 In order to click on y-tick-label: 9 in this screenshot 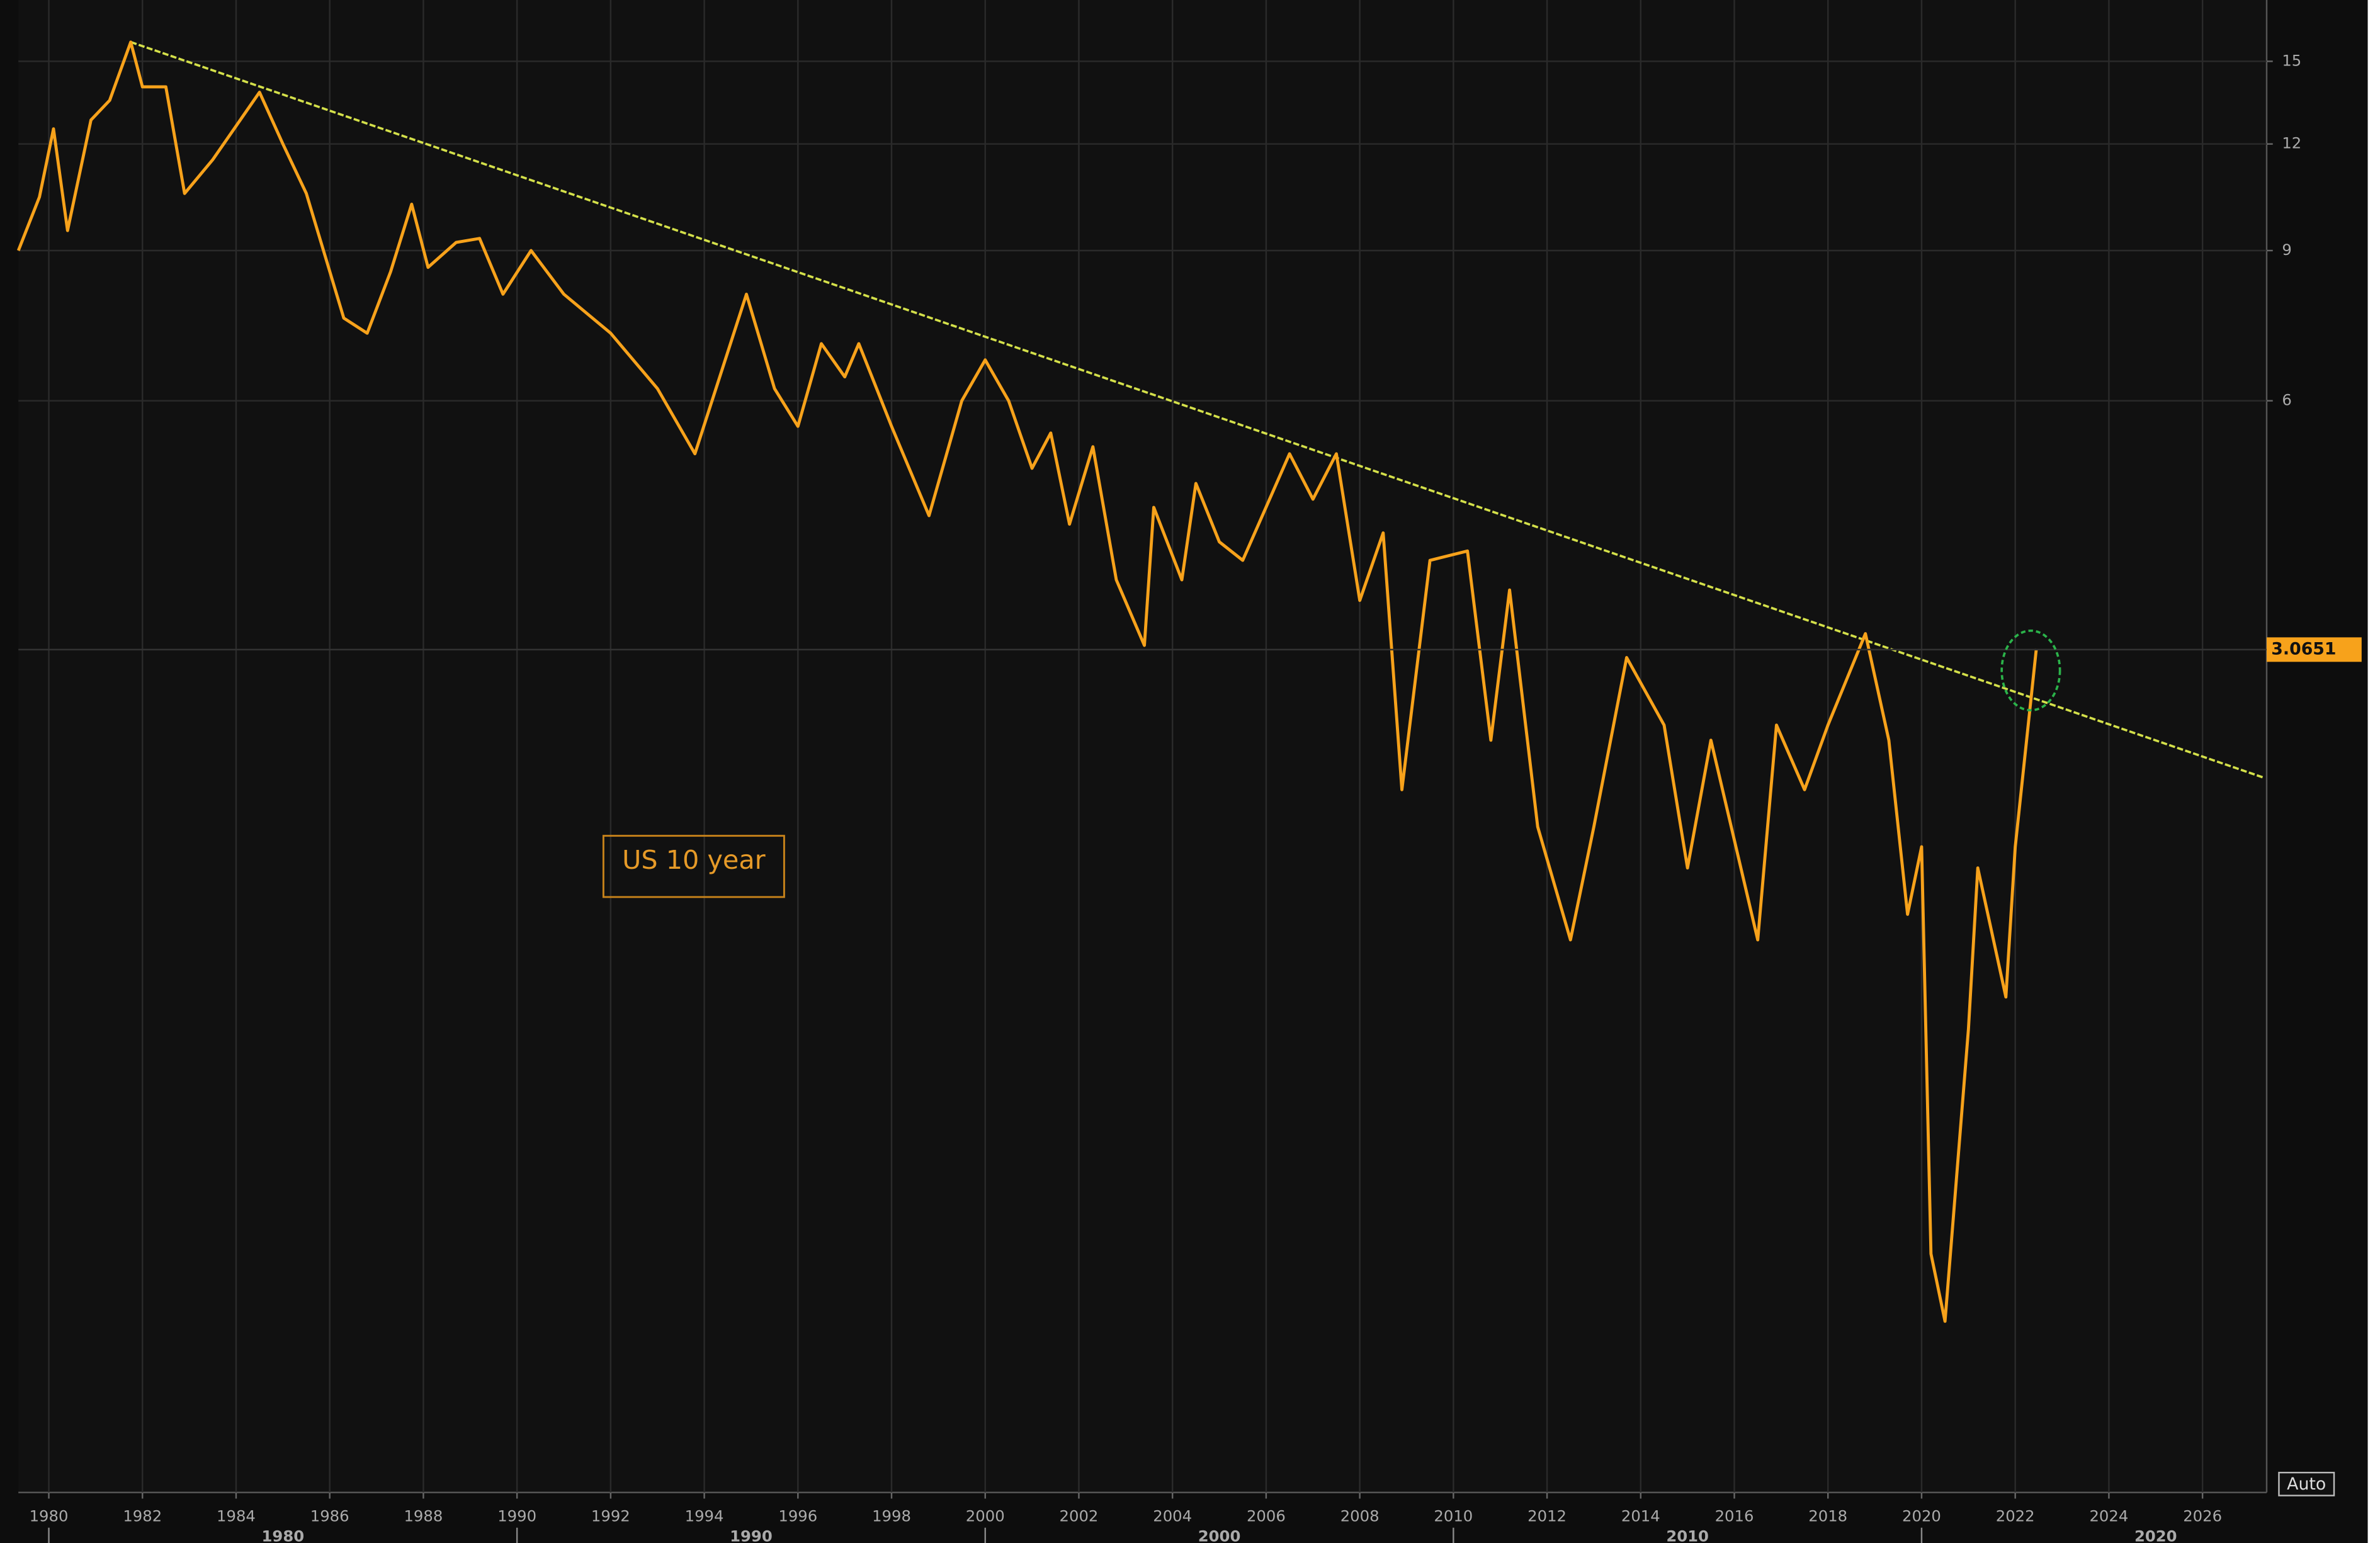, I will do `click(2286, 249)`.